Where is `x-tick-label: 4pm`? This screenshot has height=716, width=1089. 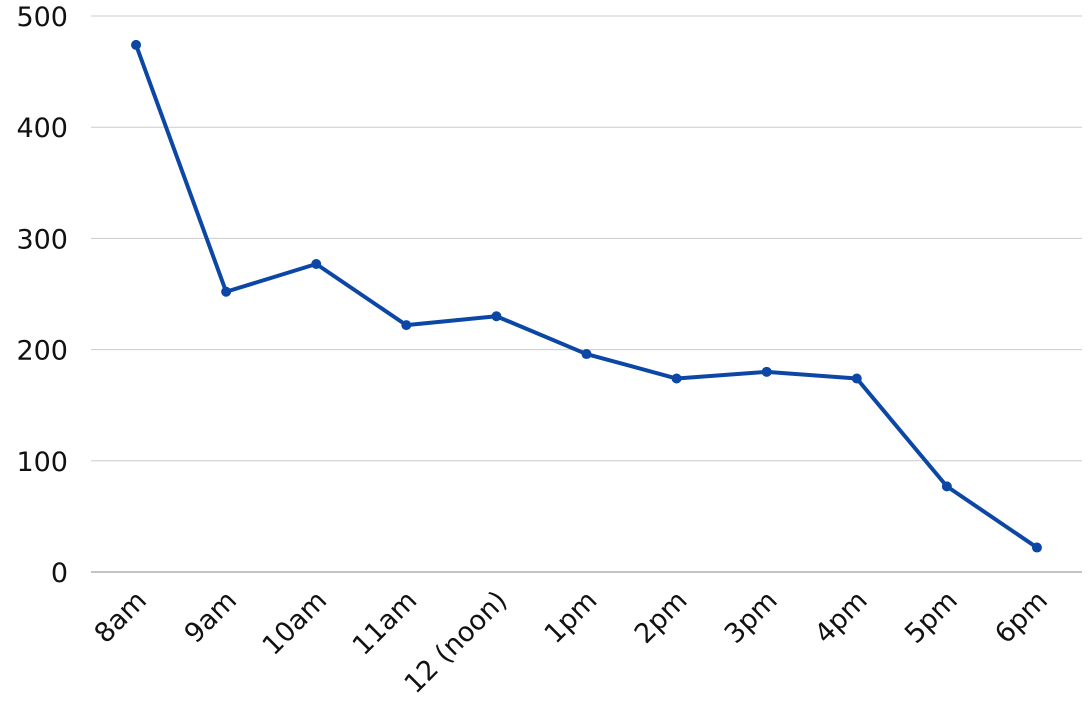
x-tick-label: 4pm is located at coordinates (841, 617).